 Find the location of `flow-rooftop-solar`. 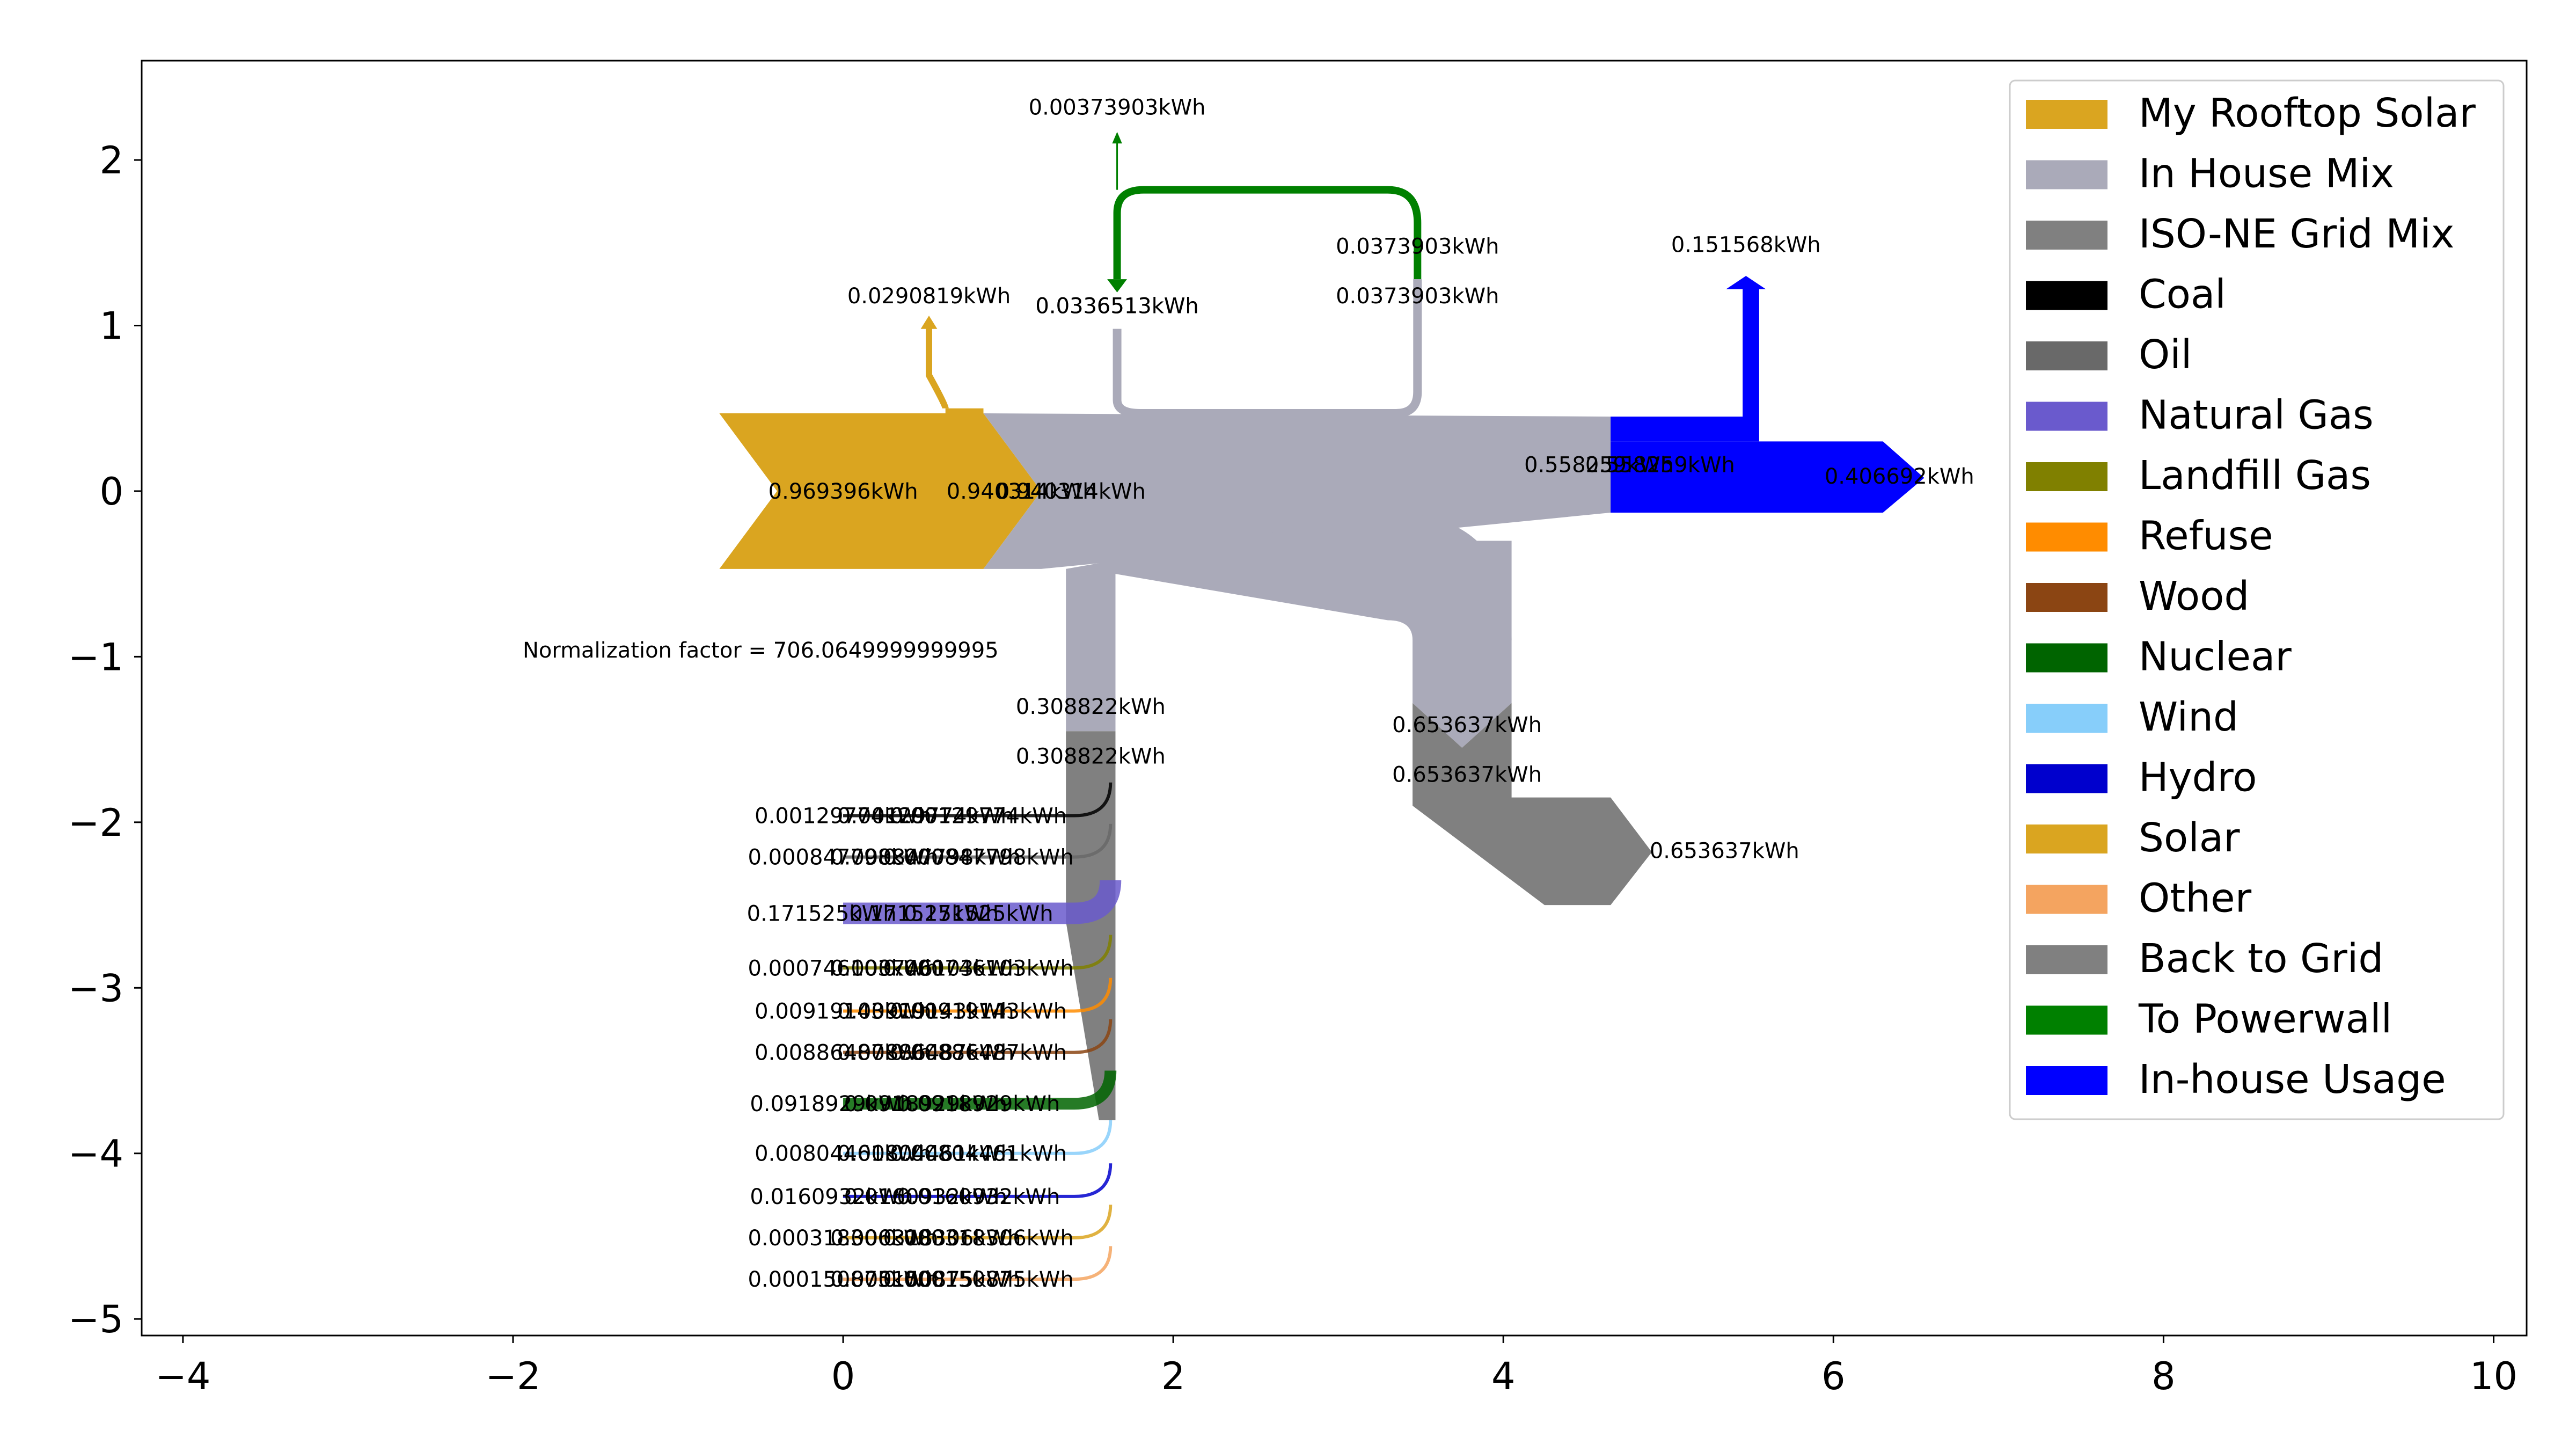

flow-rooftop-solar is located at coordinates (880, 491).